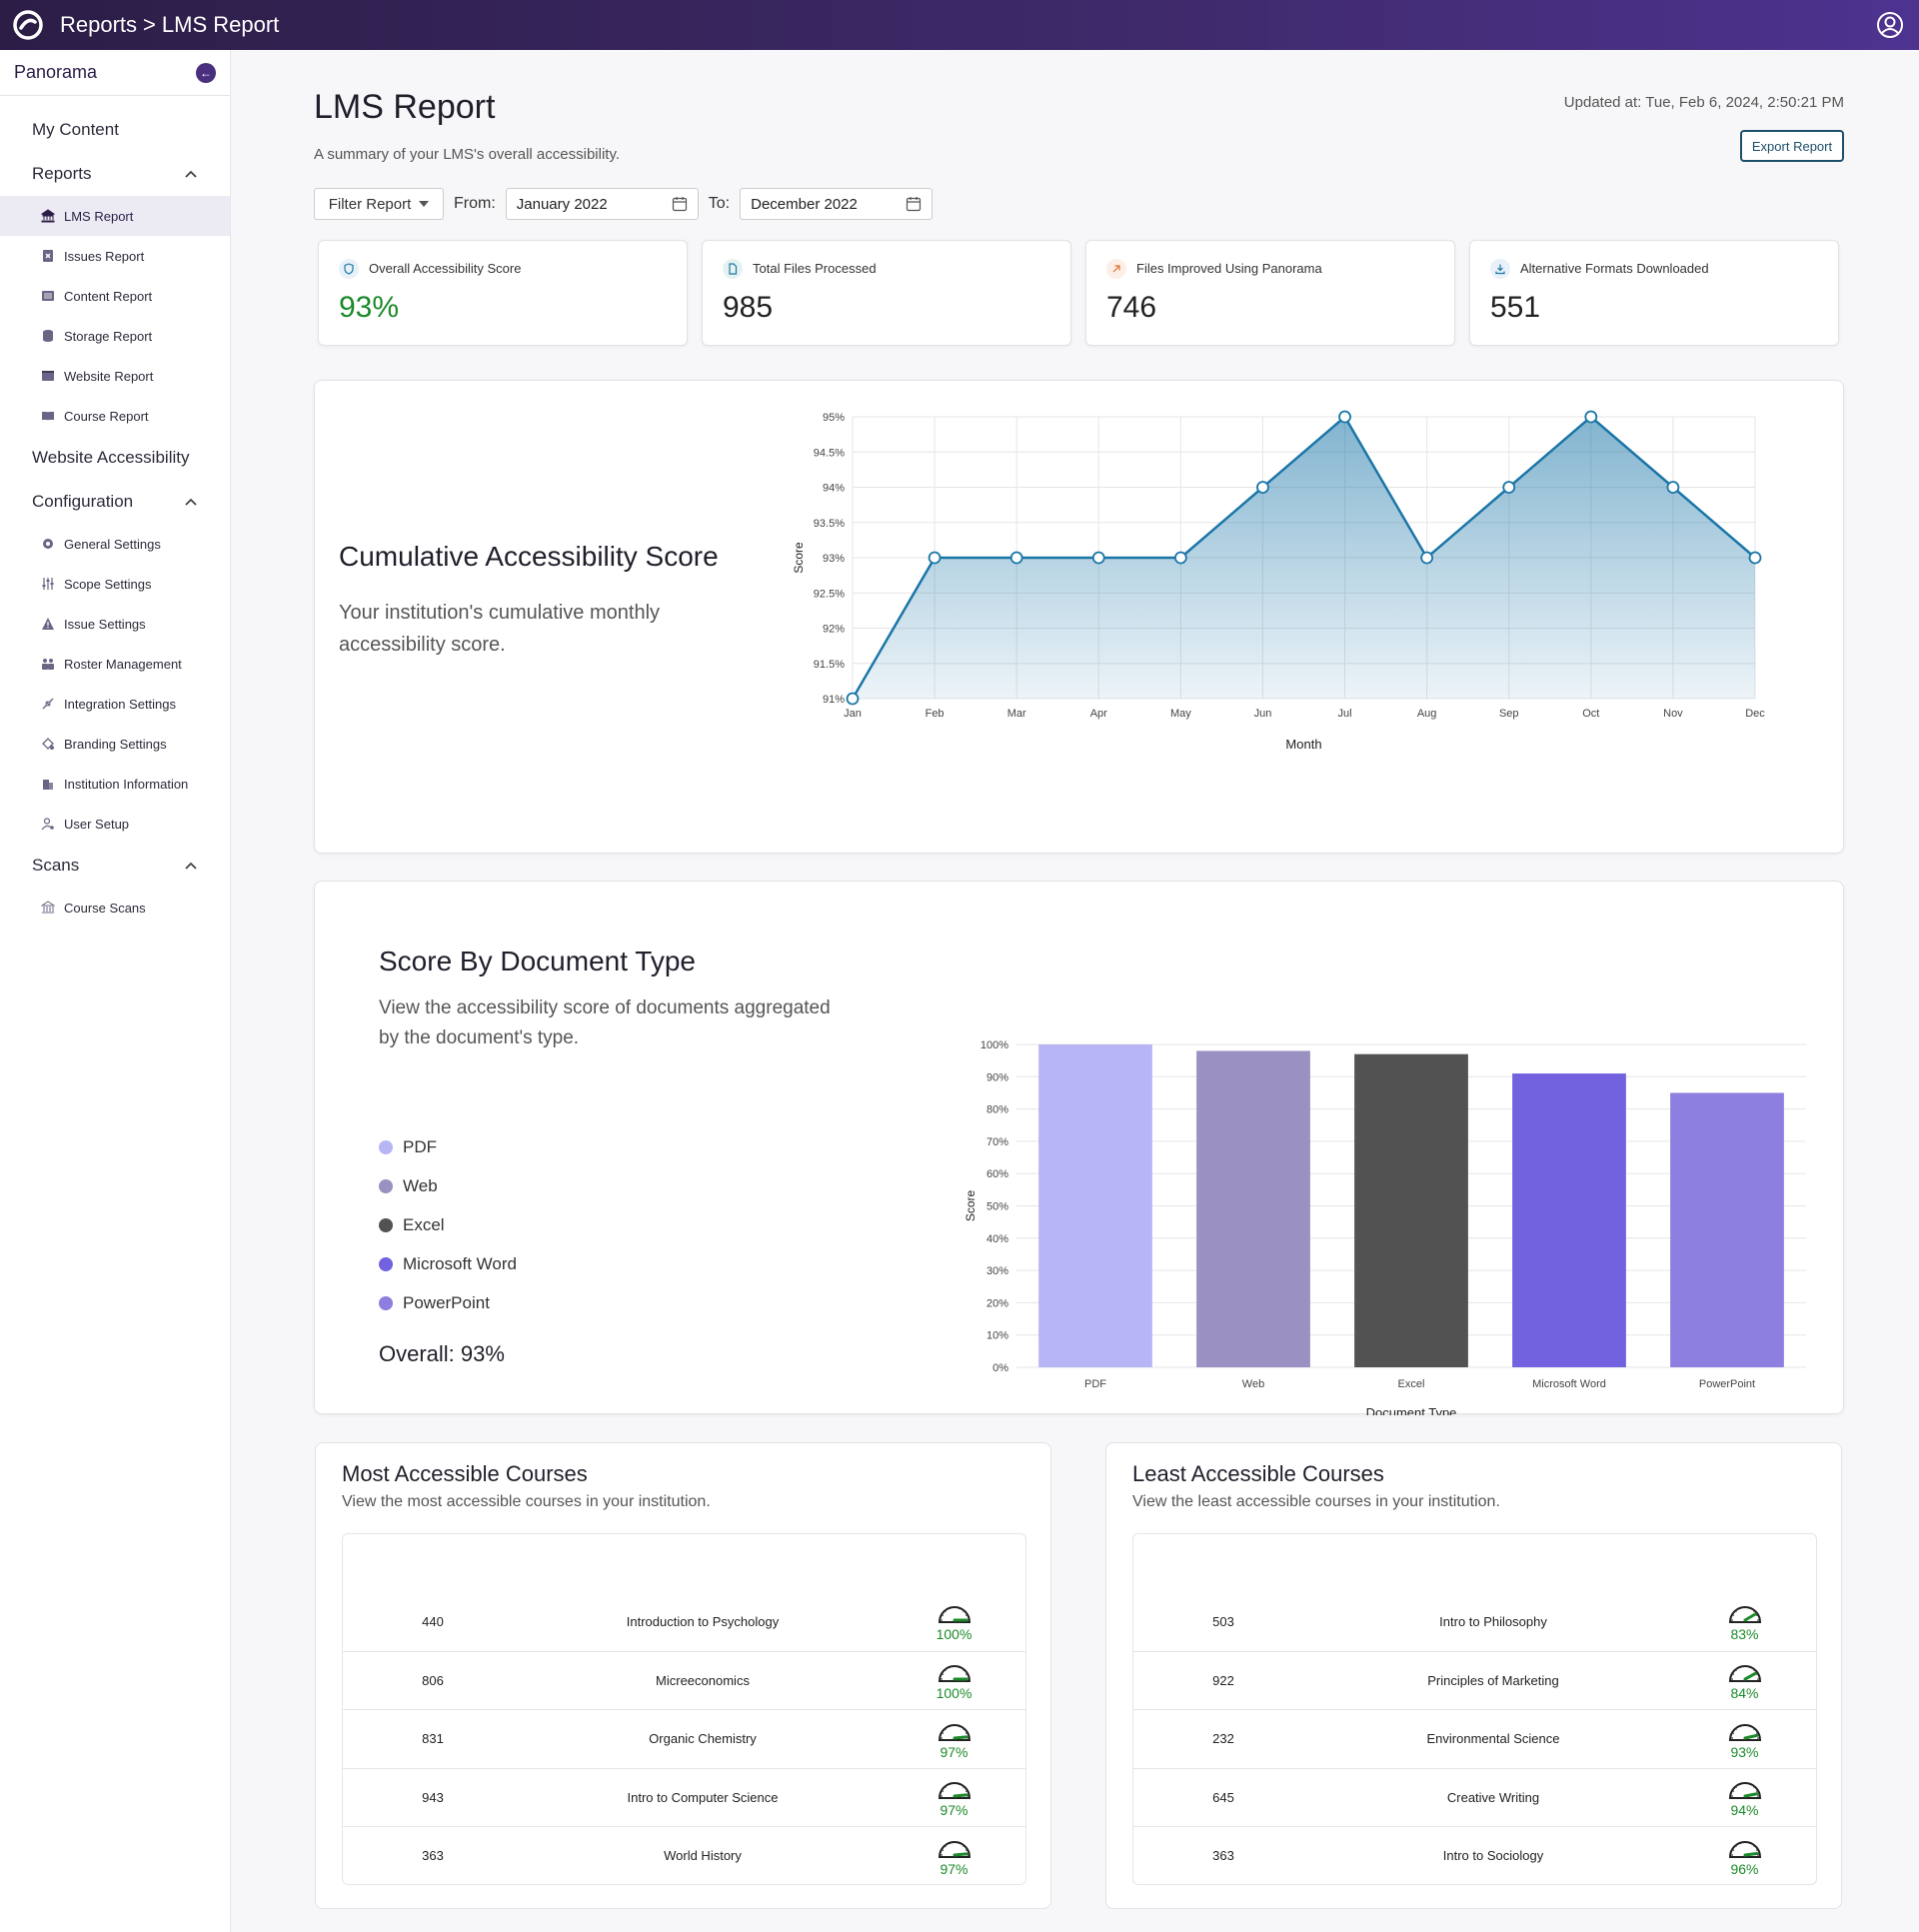 This screenshot has height=1932, width=1919. Describe the element at coordinates (997, 1110) in the screenshot. I see `y-tick-label: 80%` at that location.